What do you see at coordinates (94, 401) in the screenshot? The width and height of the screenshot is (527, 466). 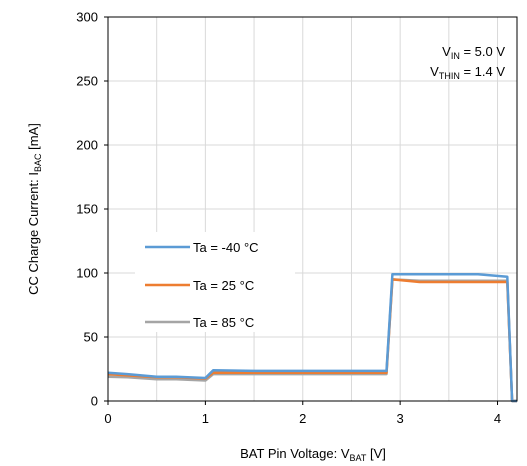 I see `y-tick-label: 0` at bounding box center [94, 401].